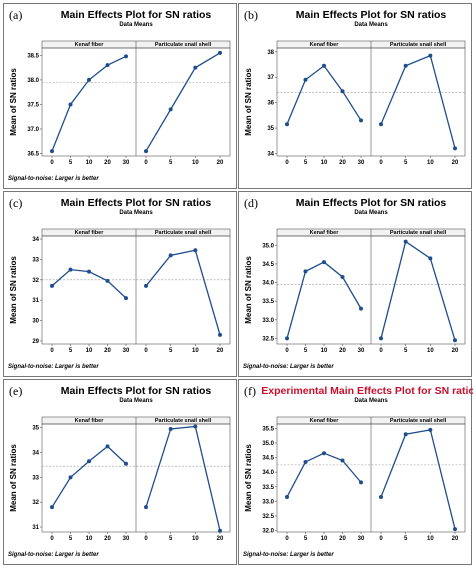 The image size is (474, 566). What do you see at coordinates (250, 391) in the screenshot?
I see `panel-label: (f)` at bounding box center [250, 391].